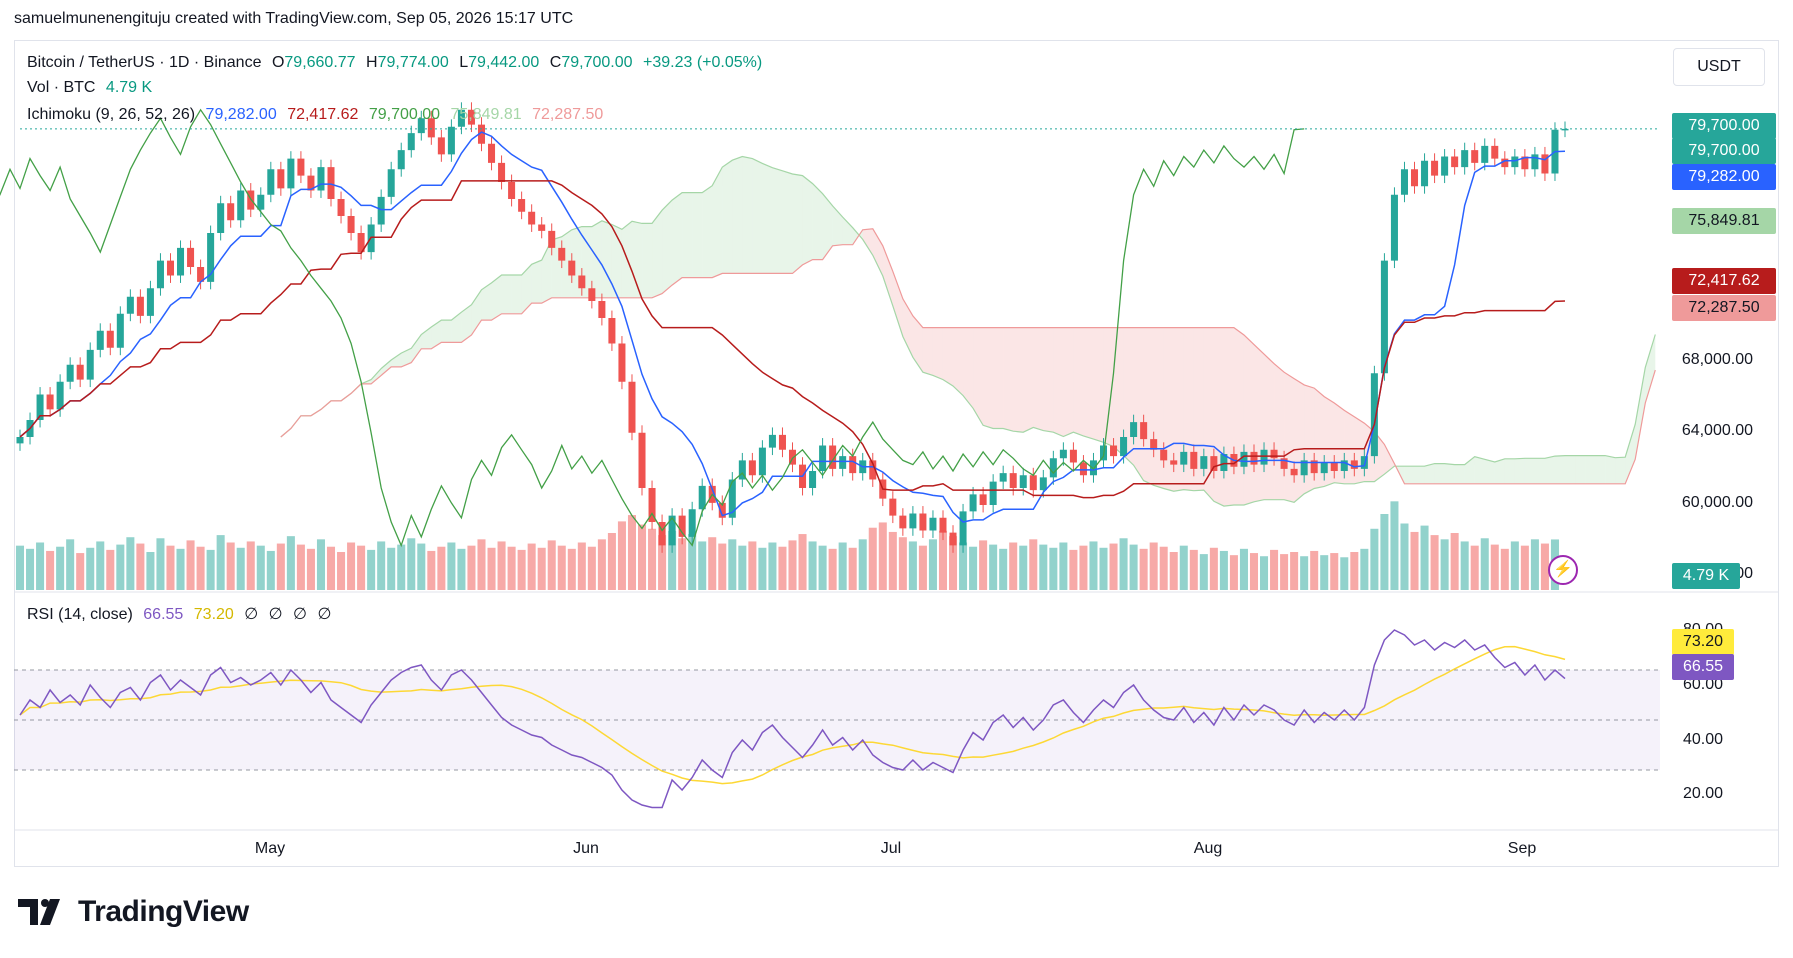  What do you see at coordinates (404, 114) in the screenshot?
I see `ichimoku-lagging: 79,700.00` at bounding box center [404, 114].